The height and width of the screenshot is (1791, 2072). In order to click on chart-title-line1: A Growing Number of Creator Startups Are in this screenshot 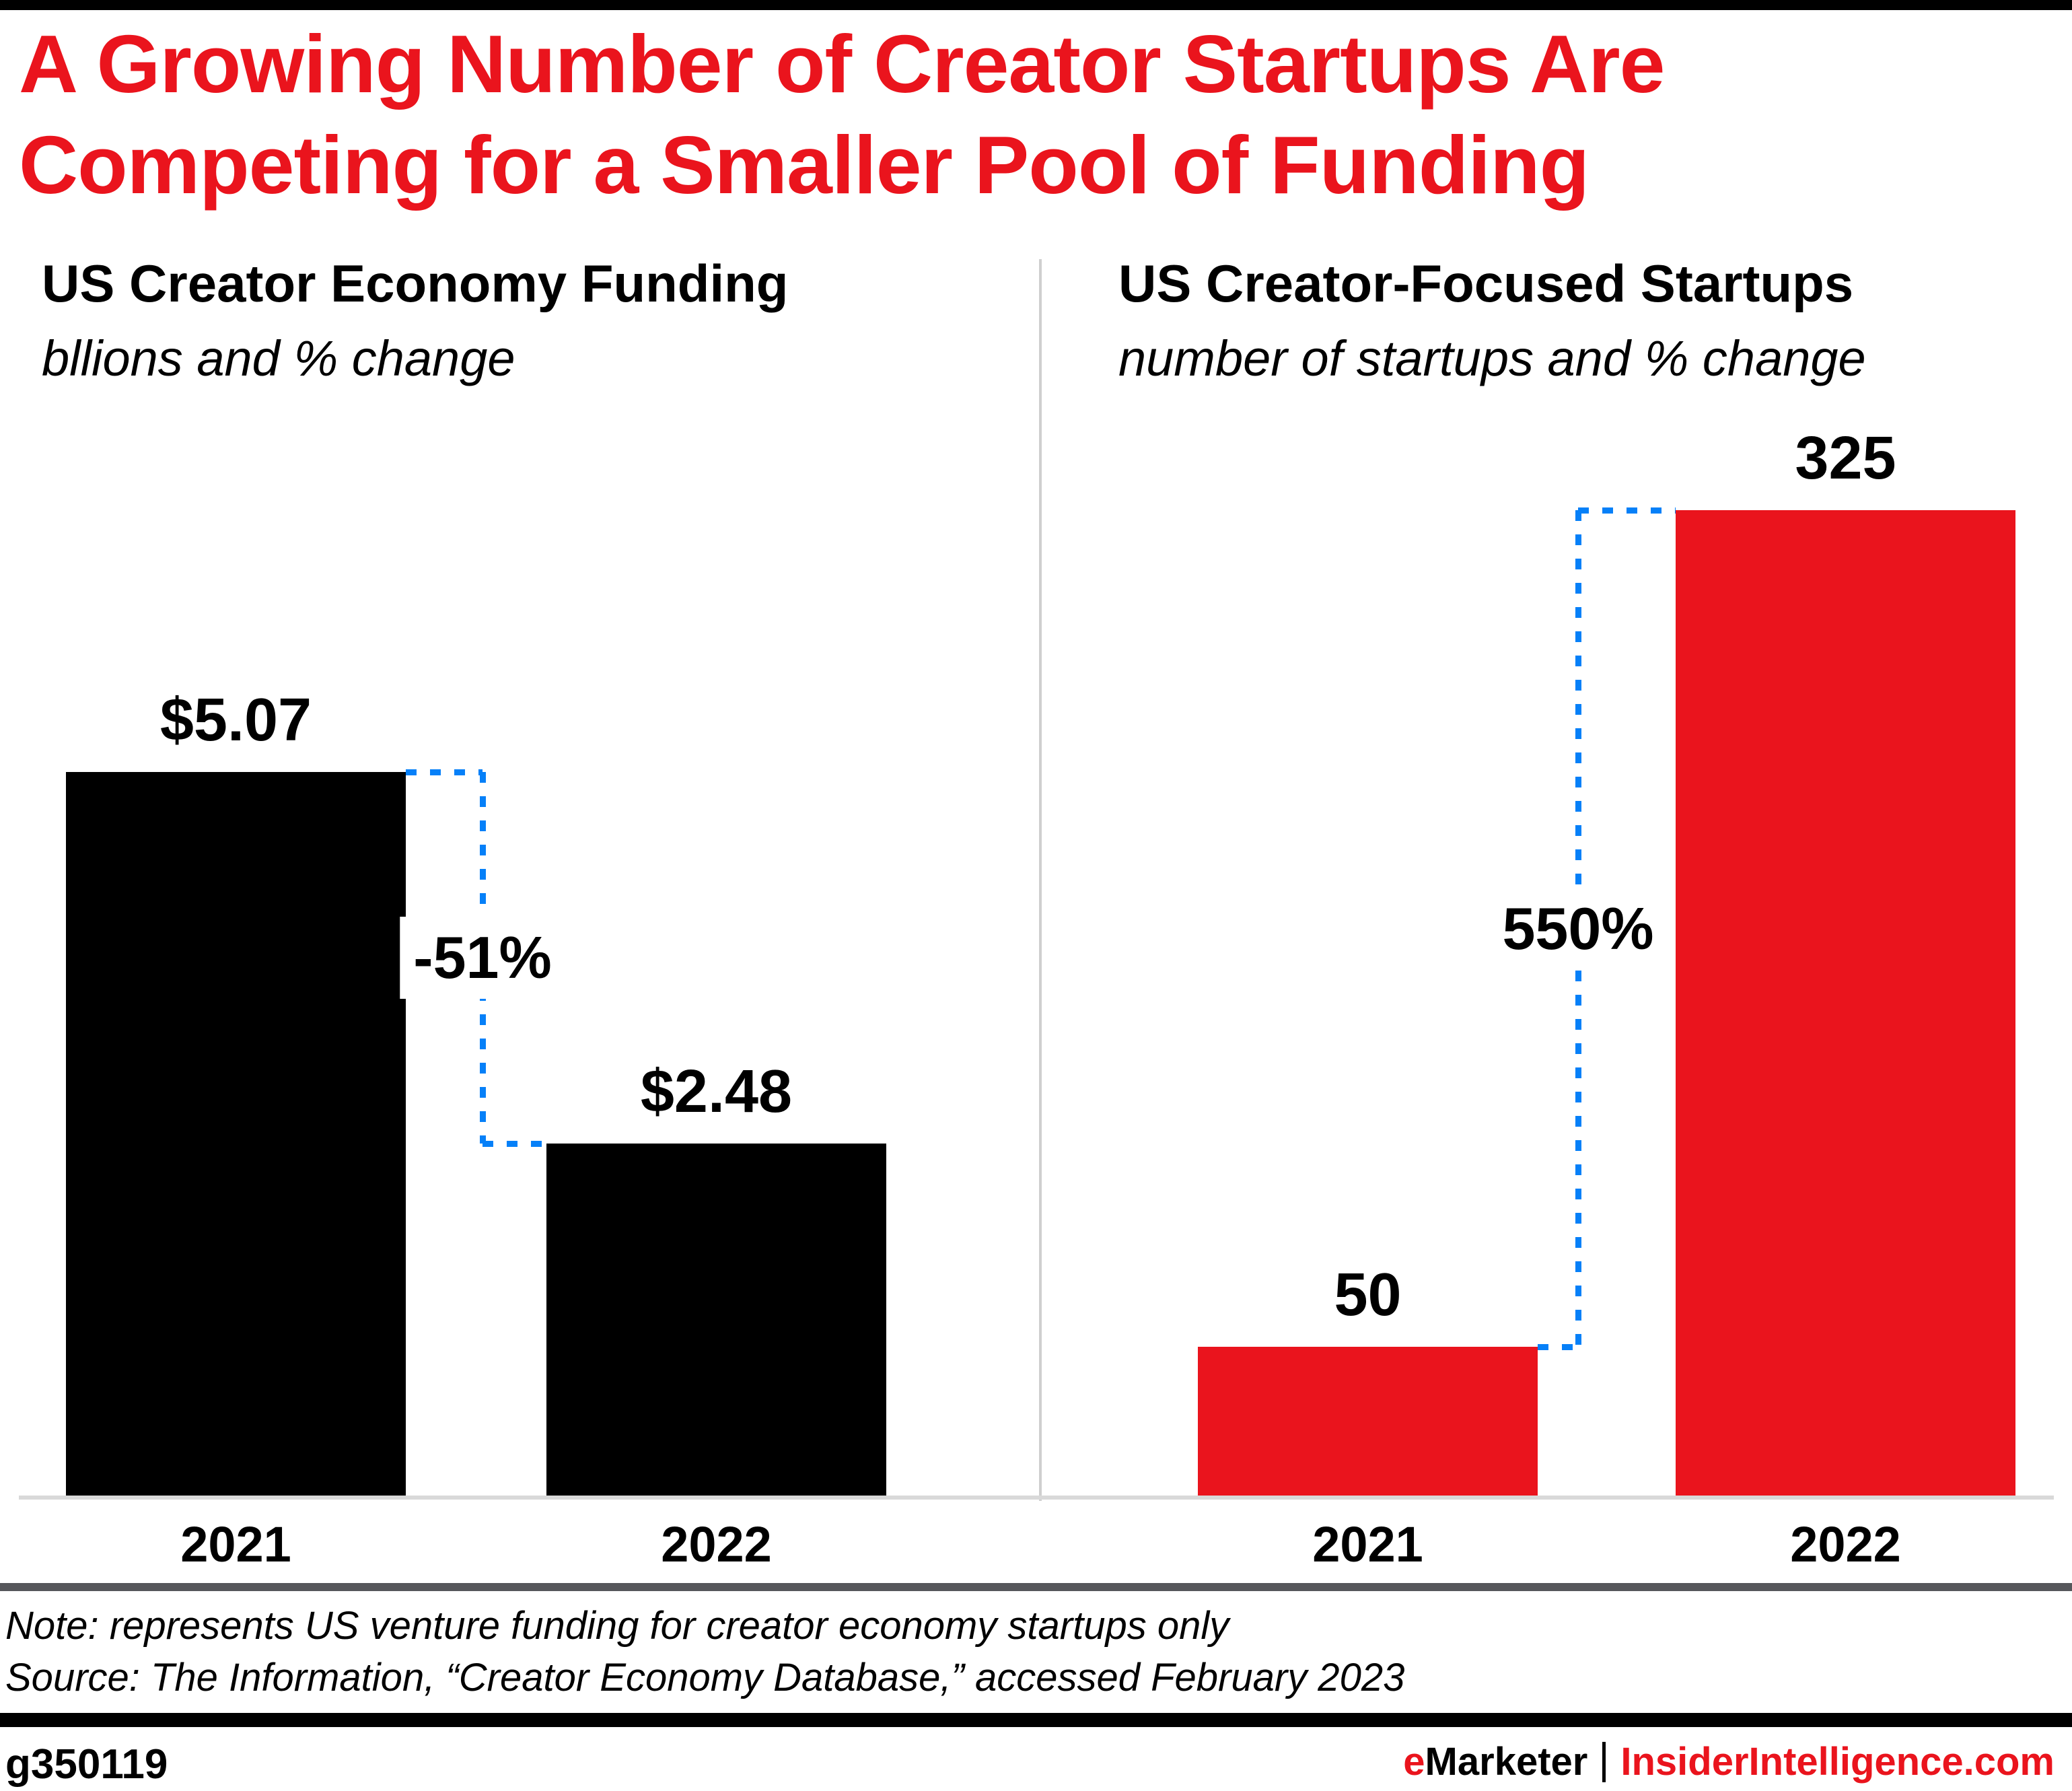, I will do `click(842, 64)`.